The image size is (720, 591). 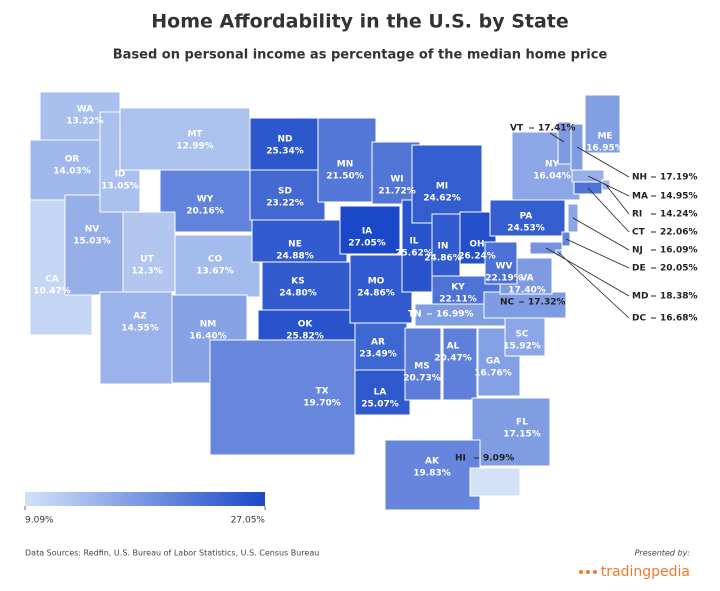 I want to click on state-abbr: MI, so click(x=442, y=187).